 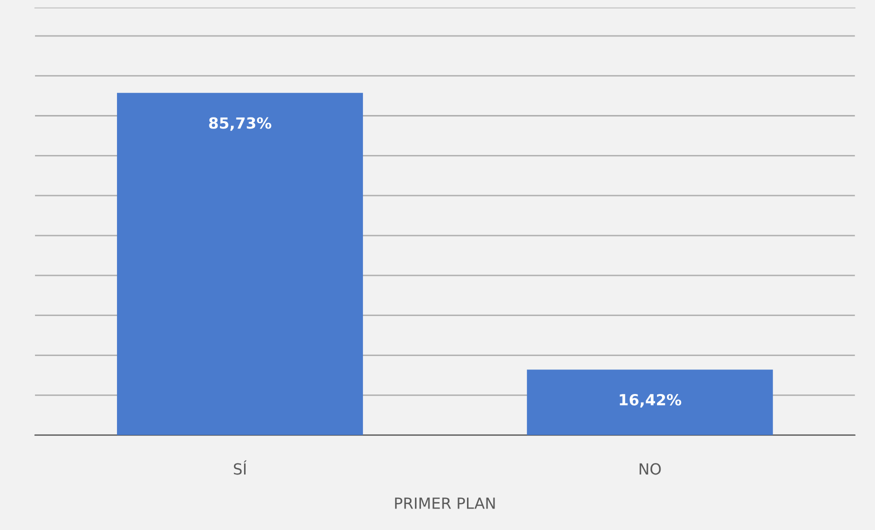 I want to click on data-label: 85,73%, so click(x=240, y=124).